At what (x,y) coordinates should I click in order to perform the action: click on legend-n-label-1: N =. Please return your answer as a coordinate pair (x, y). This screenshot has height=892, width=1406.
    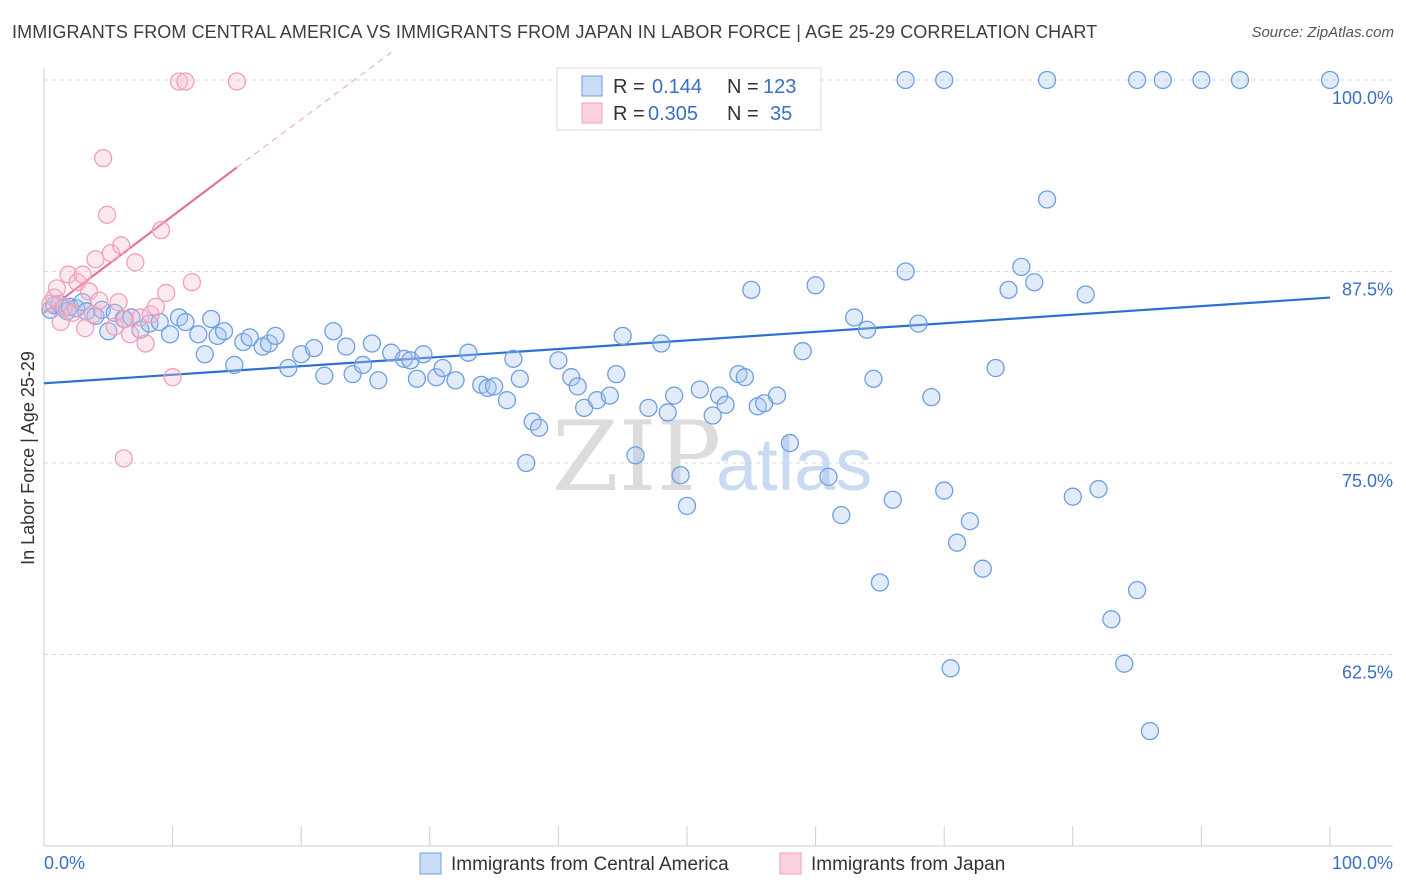
    Looking at the image, I should click on (743, 87).